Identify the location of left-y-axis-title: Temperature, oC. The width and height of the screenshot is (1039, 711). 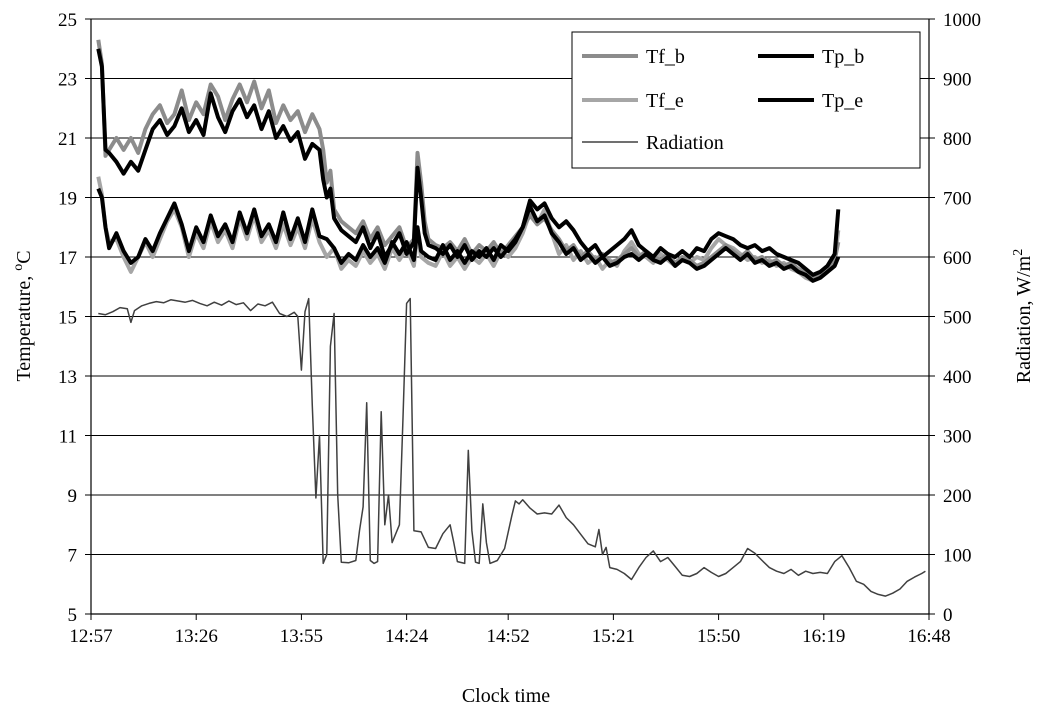
(23, 315).